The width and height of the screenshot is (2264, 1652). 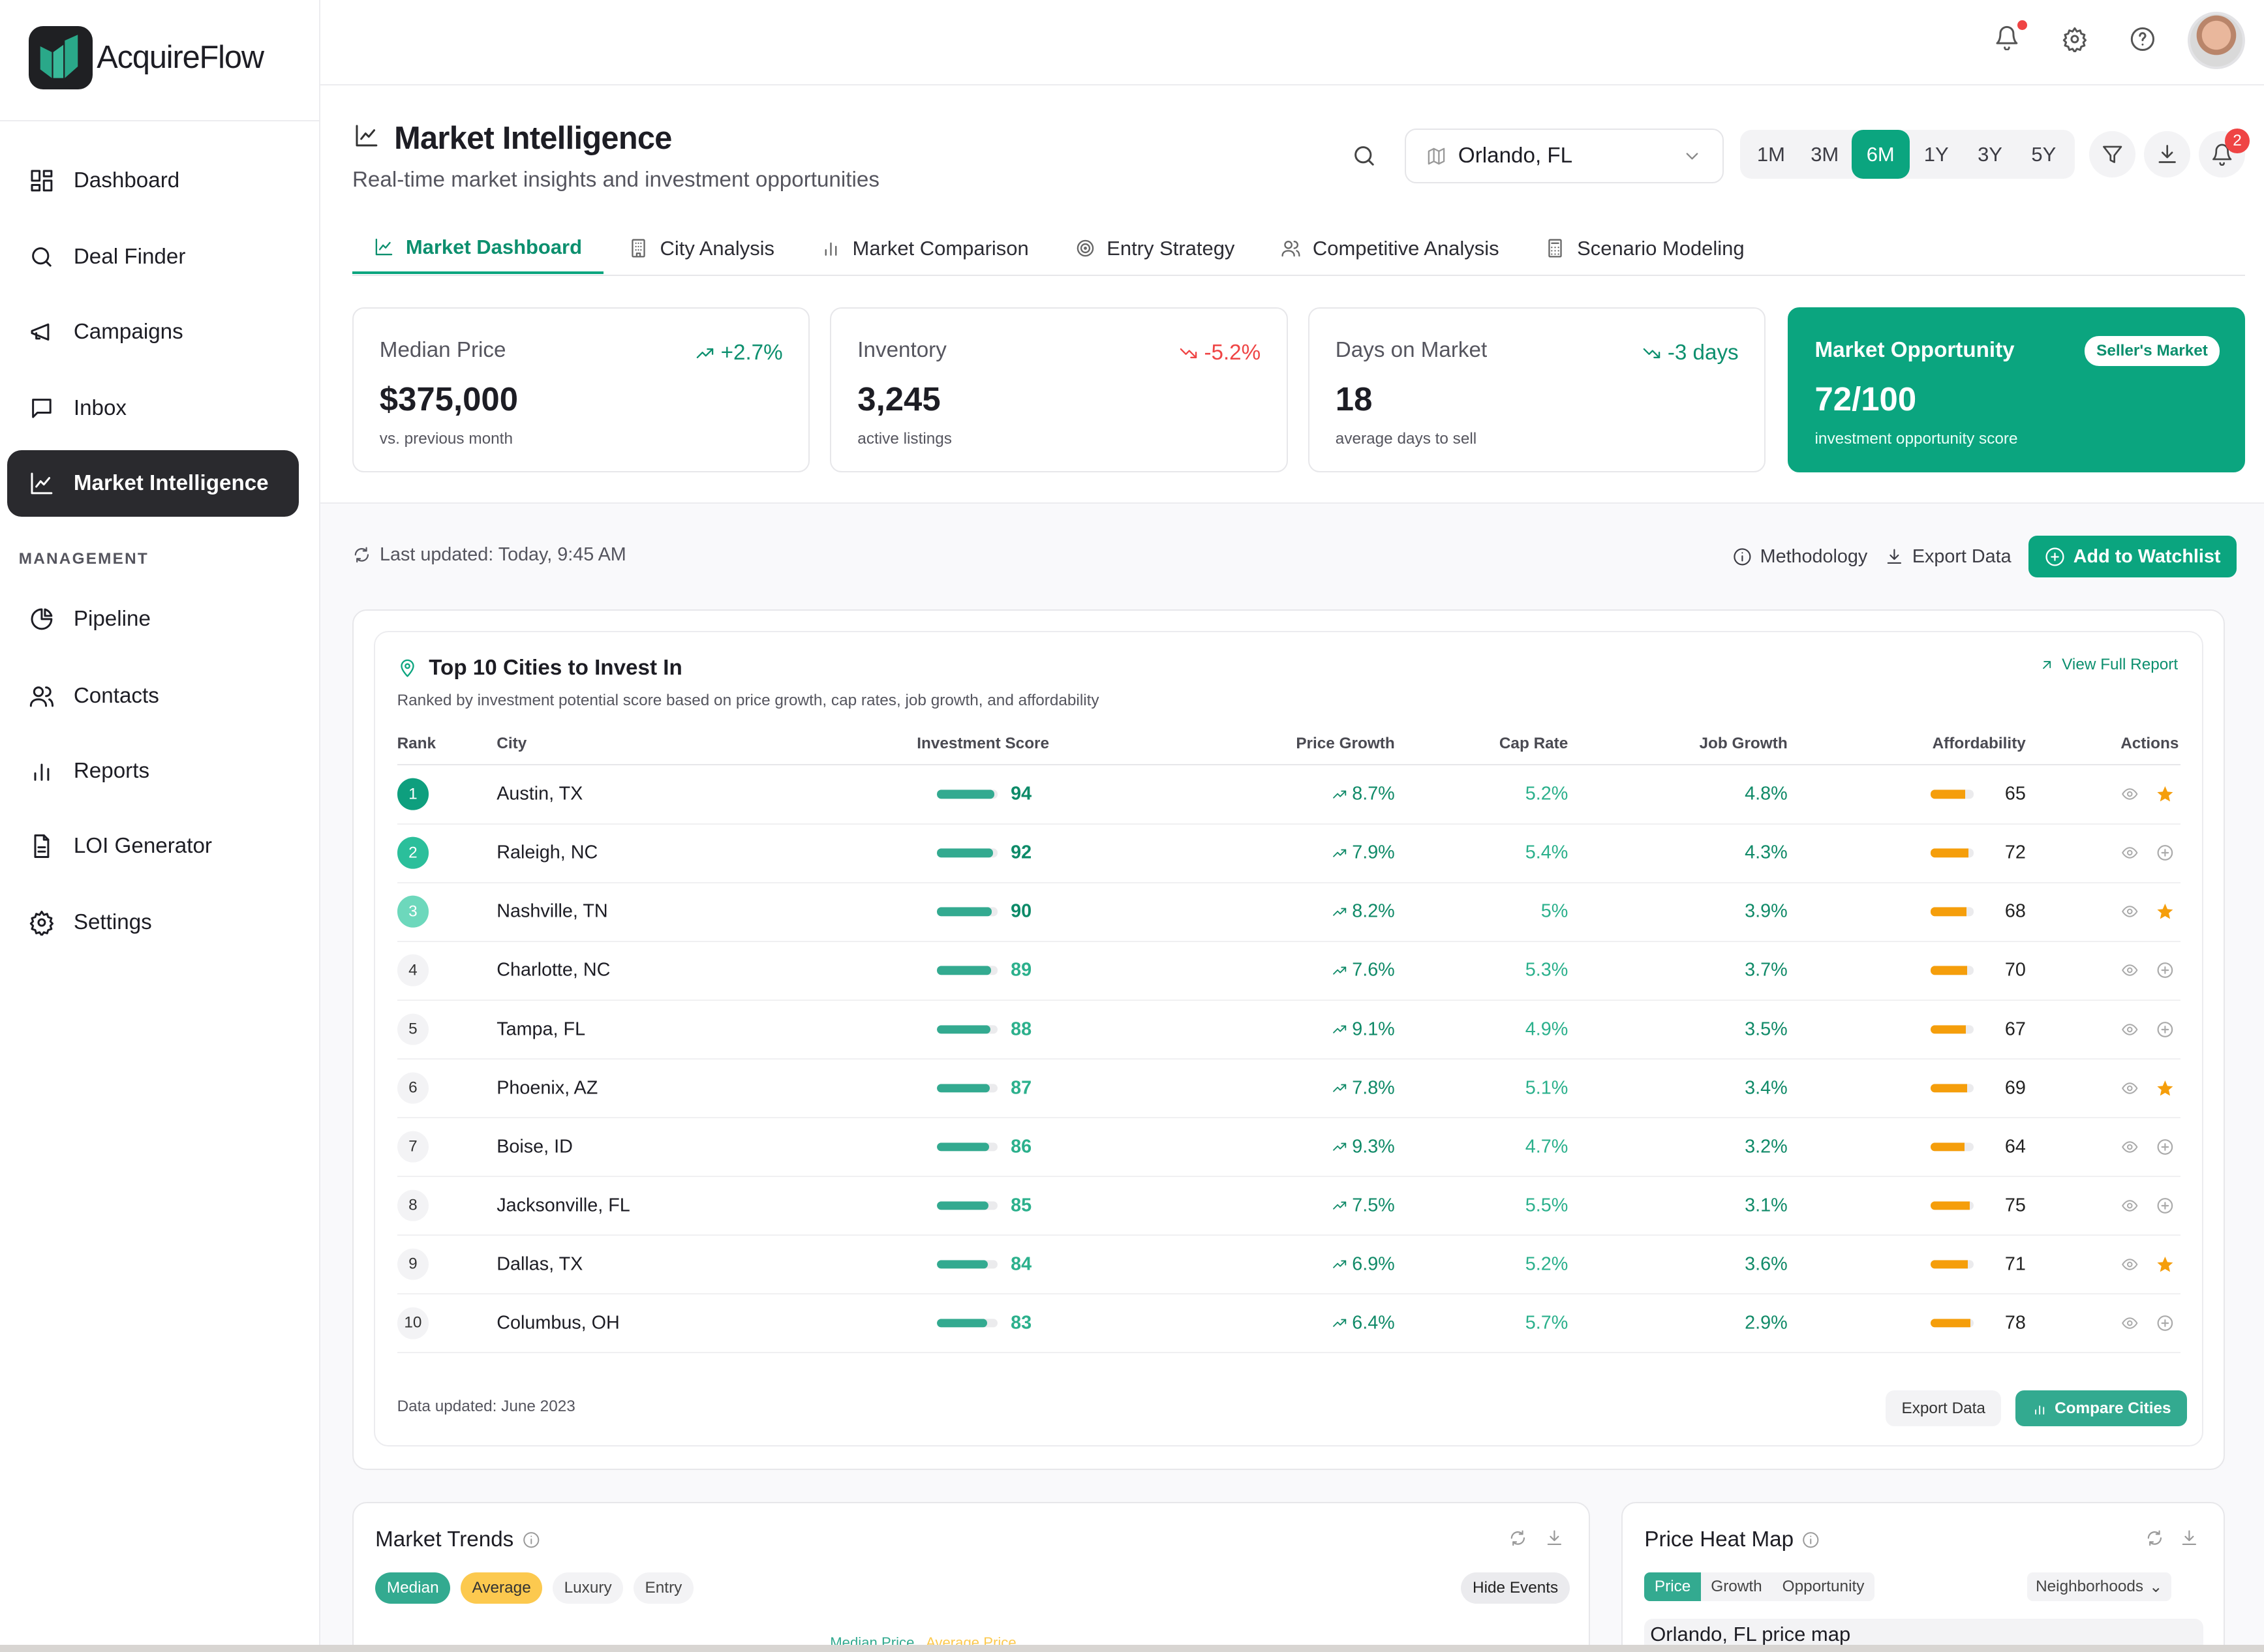 I want to click on segment-growth: Growth, so click(x=1736, y=1586).